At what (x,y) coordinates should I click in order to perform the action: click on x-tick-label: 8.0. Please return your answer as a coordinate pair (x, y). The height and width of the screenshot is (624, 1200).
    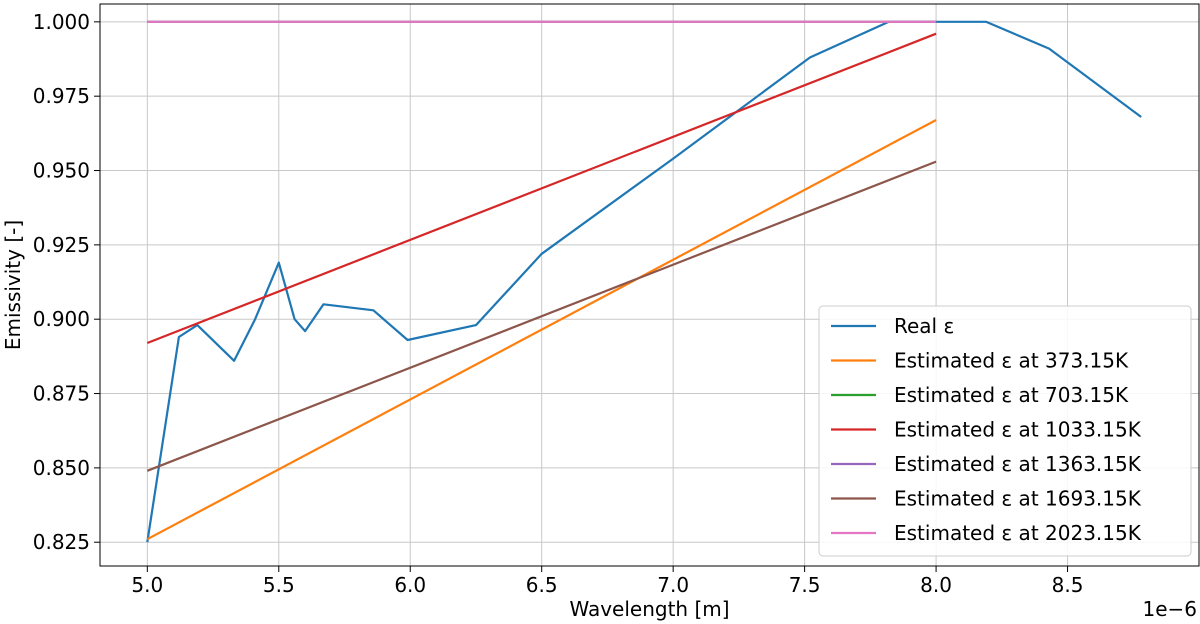
    Looking at the image, I should click on (936, 585).